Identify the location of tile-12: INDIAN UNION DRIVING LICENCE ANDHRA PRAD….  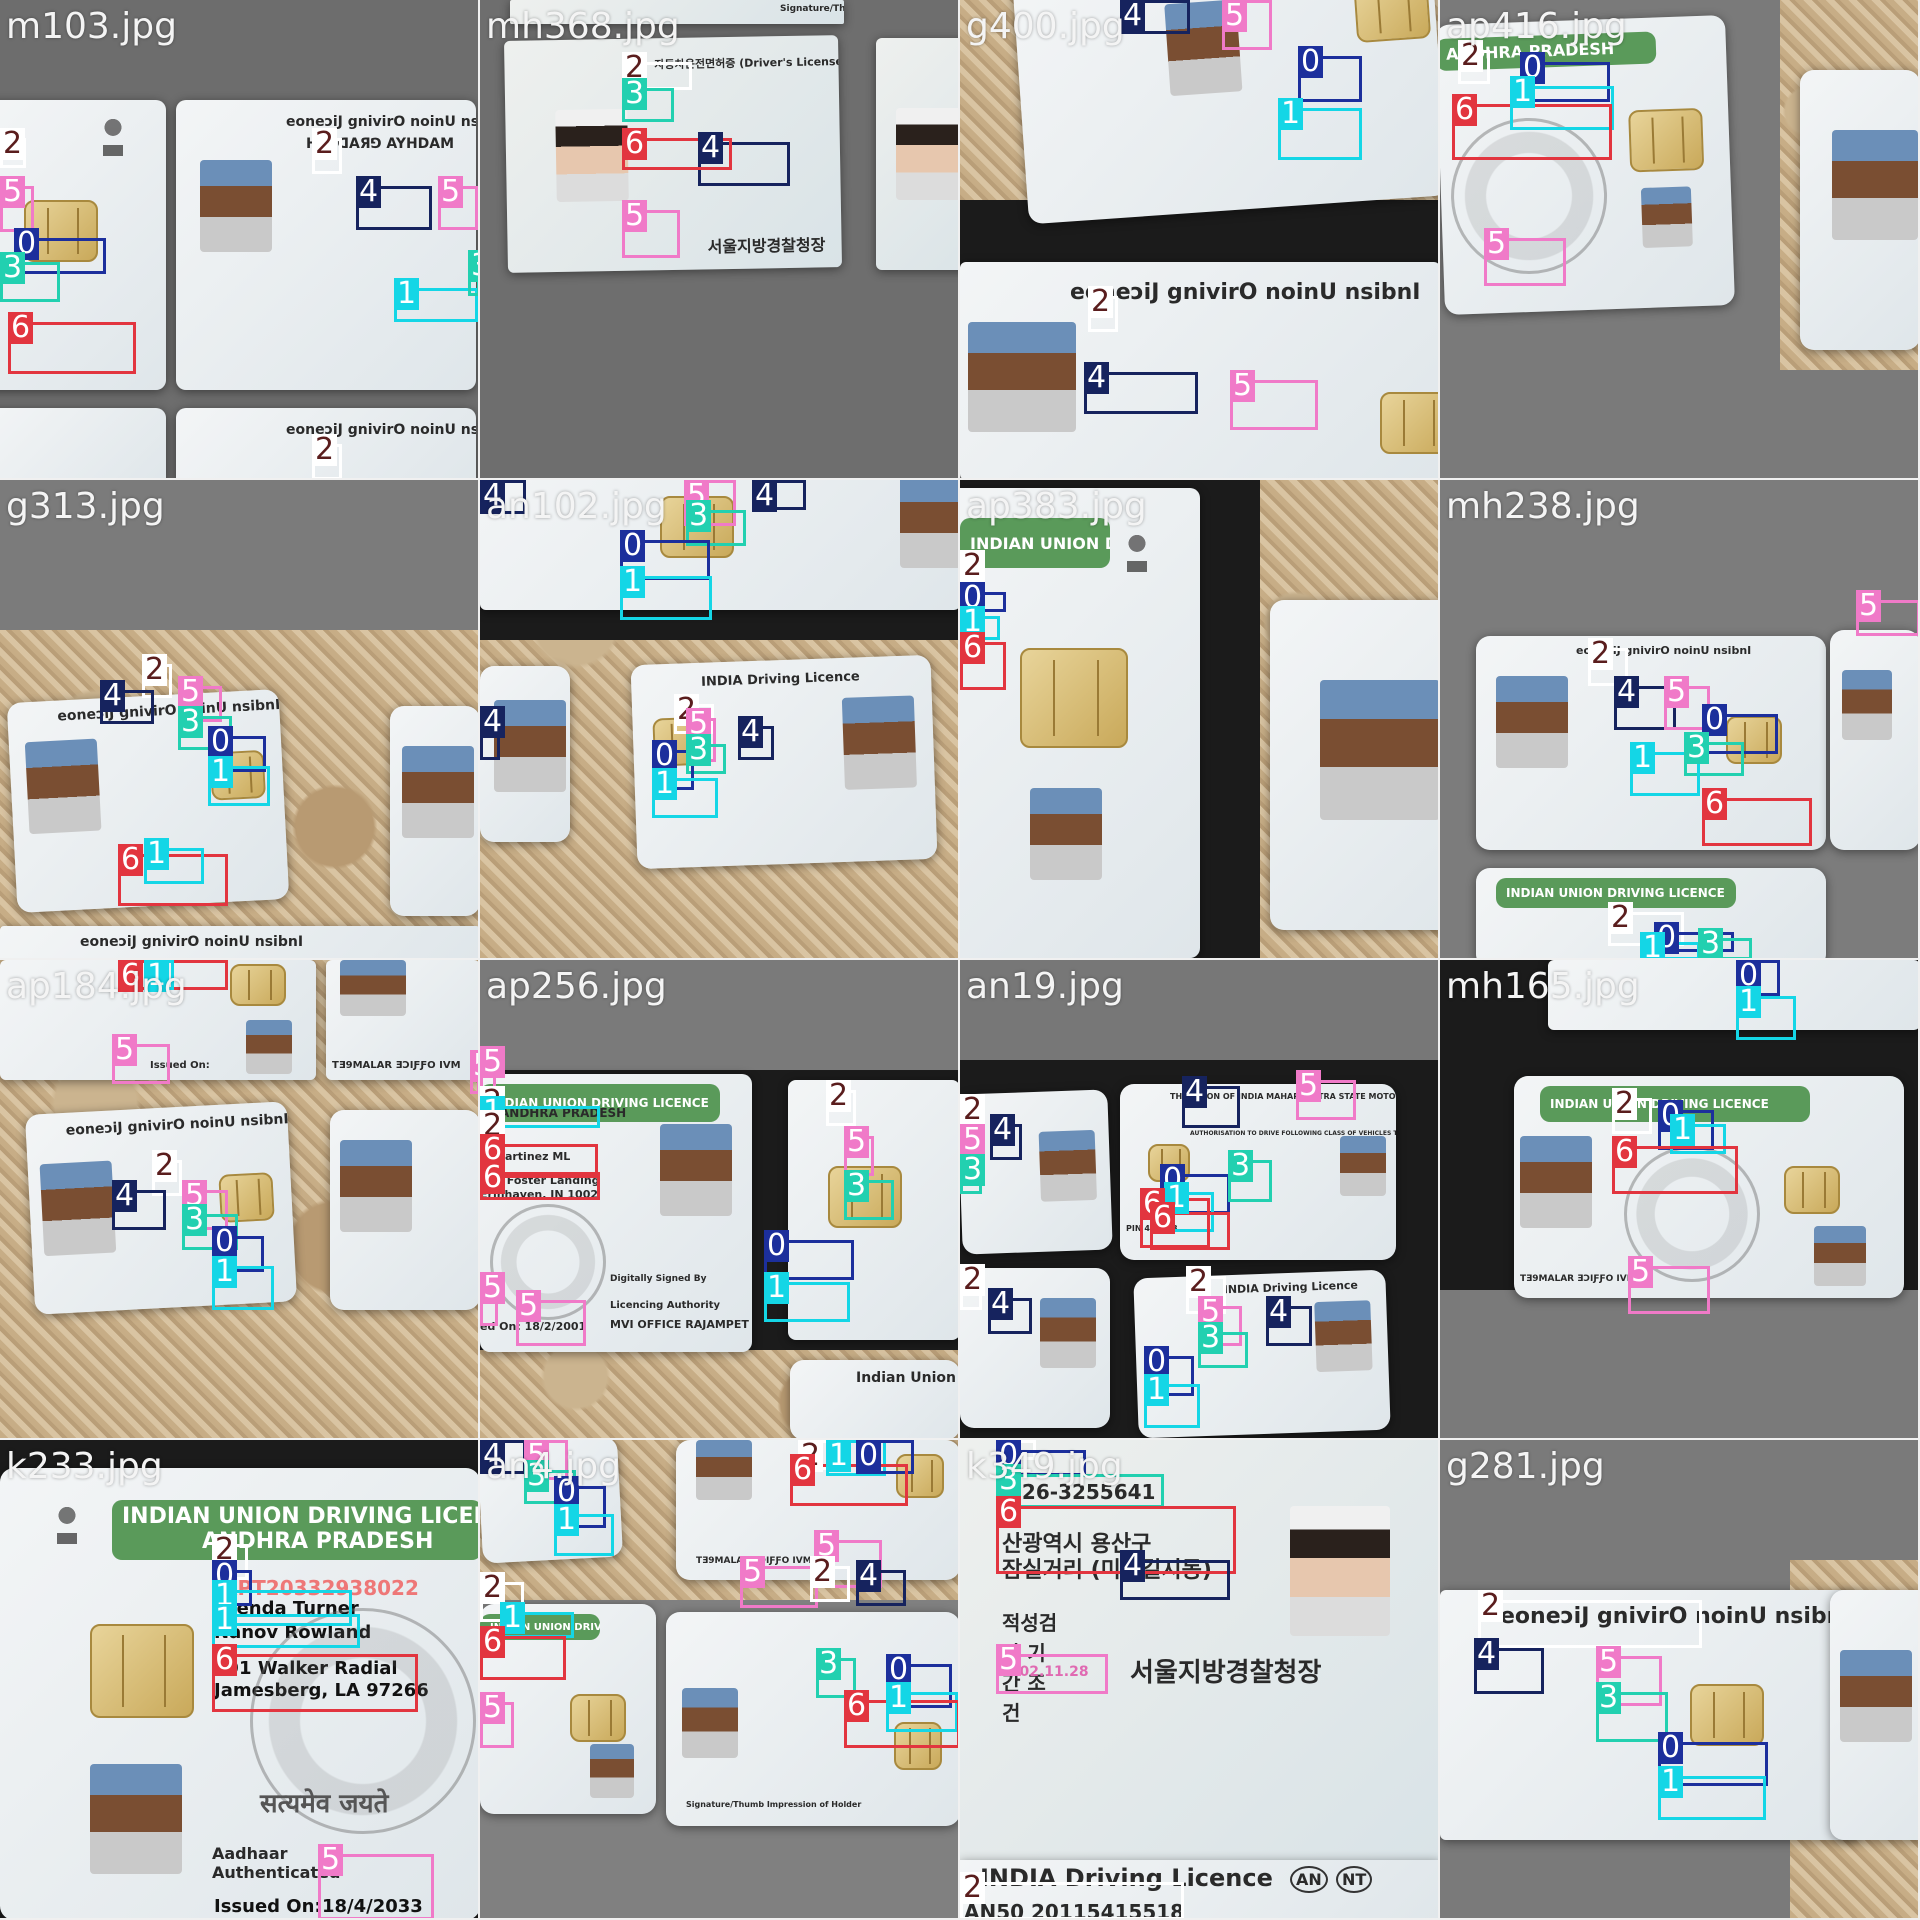
(240, 1680).